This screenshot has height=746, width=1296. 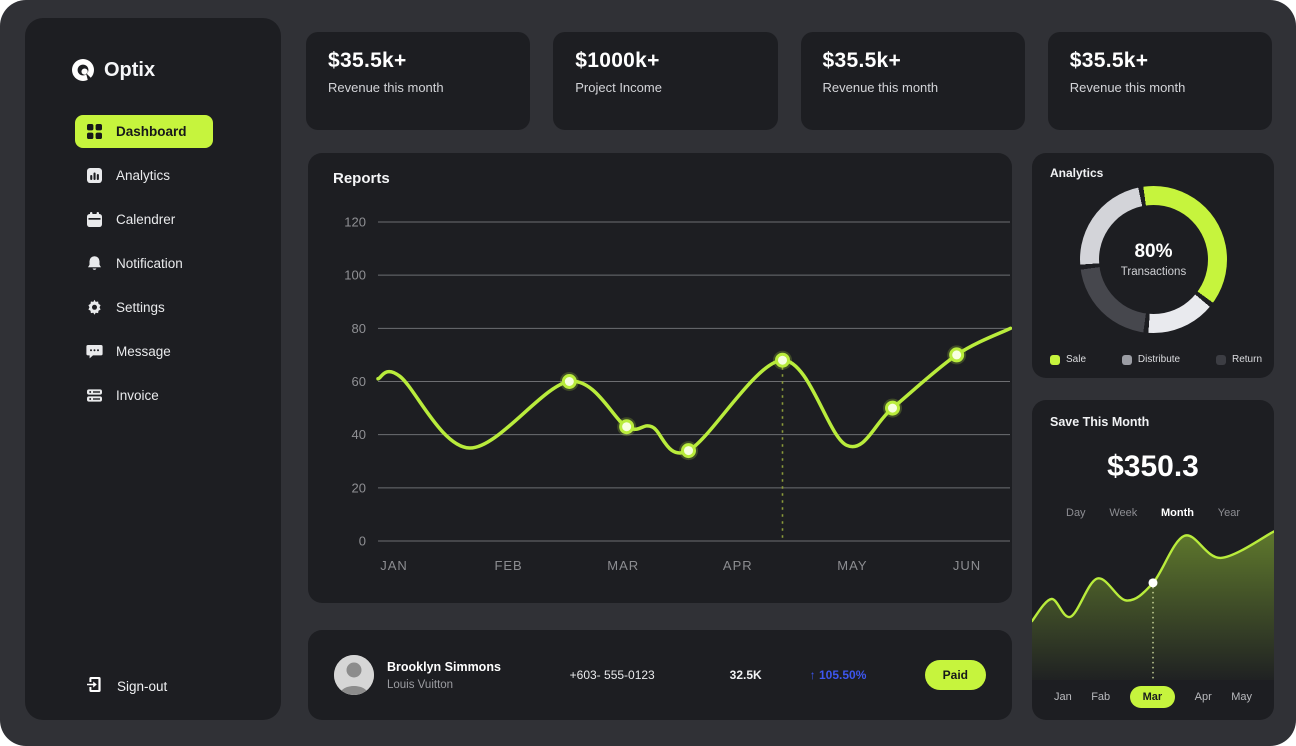 I want to click on svg-text: JAN, so click(x=394, y=565).